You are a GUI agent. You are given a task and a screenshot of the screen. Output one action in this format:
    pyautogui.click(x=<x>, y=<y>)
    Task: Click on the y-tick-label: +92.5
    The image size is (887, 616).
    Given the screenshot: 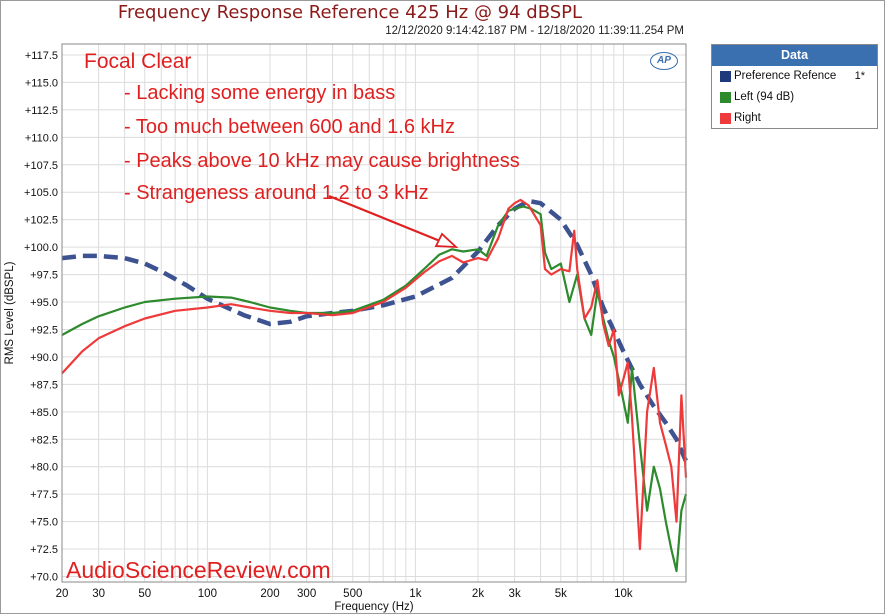 What is the action you would take?
    pyautogui.click(x=44, y=330)
    